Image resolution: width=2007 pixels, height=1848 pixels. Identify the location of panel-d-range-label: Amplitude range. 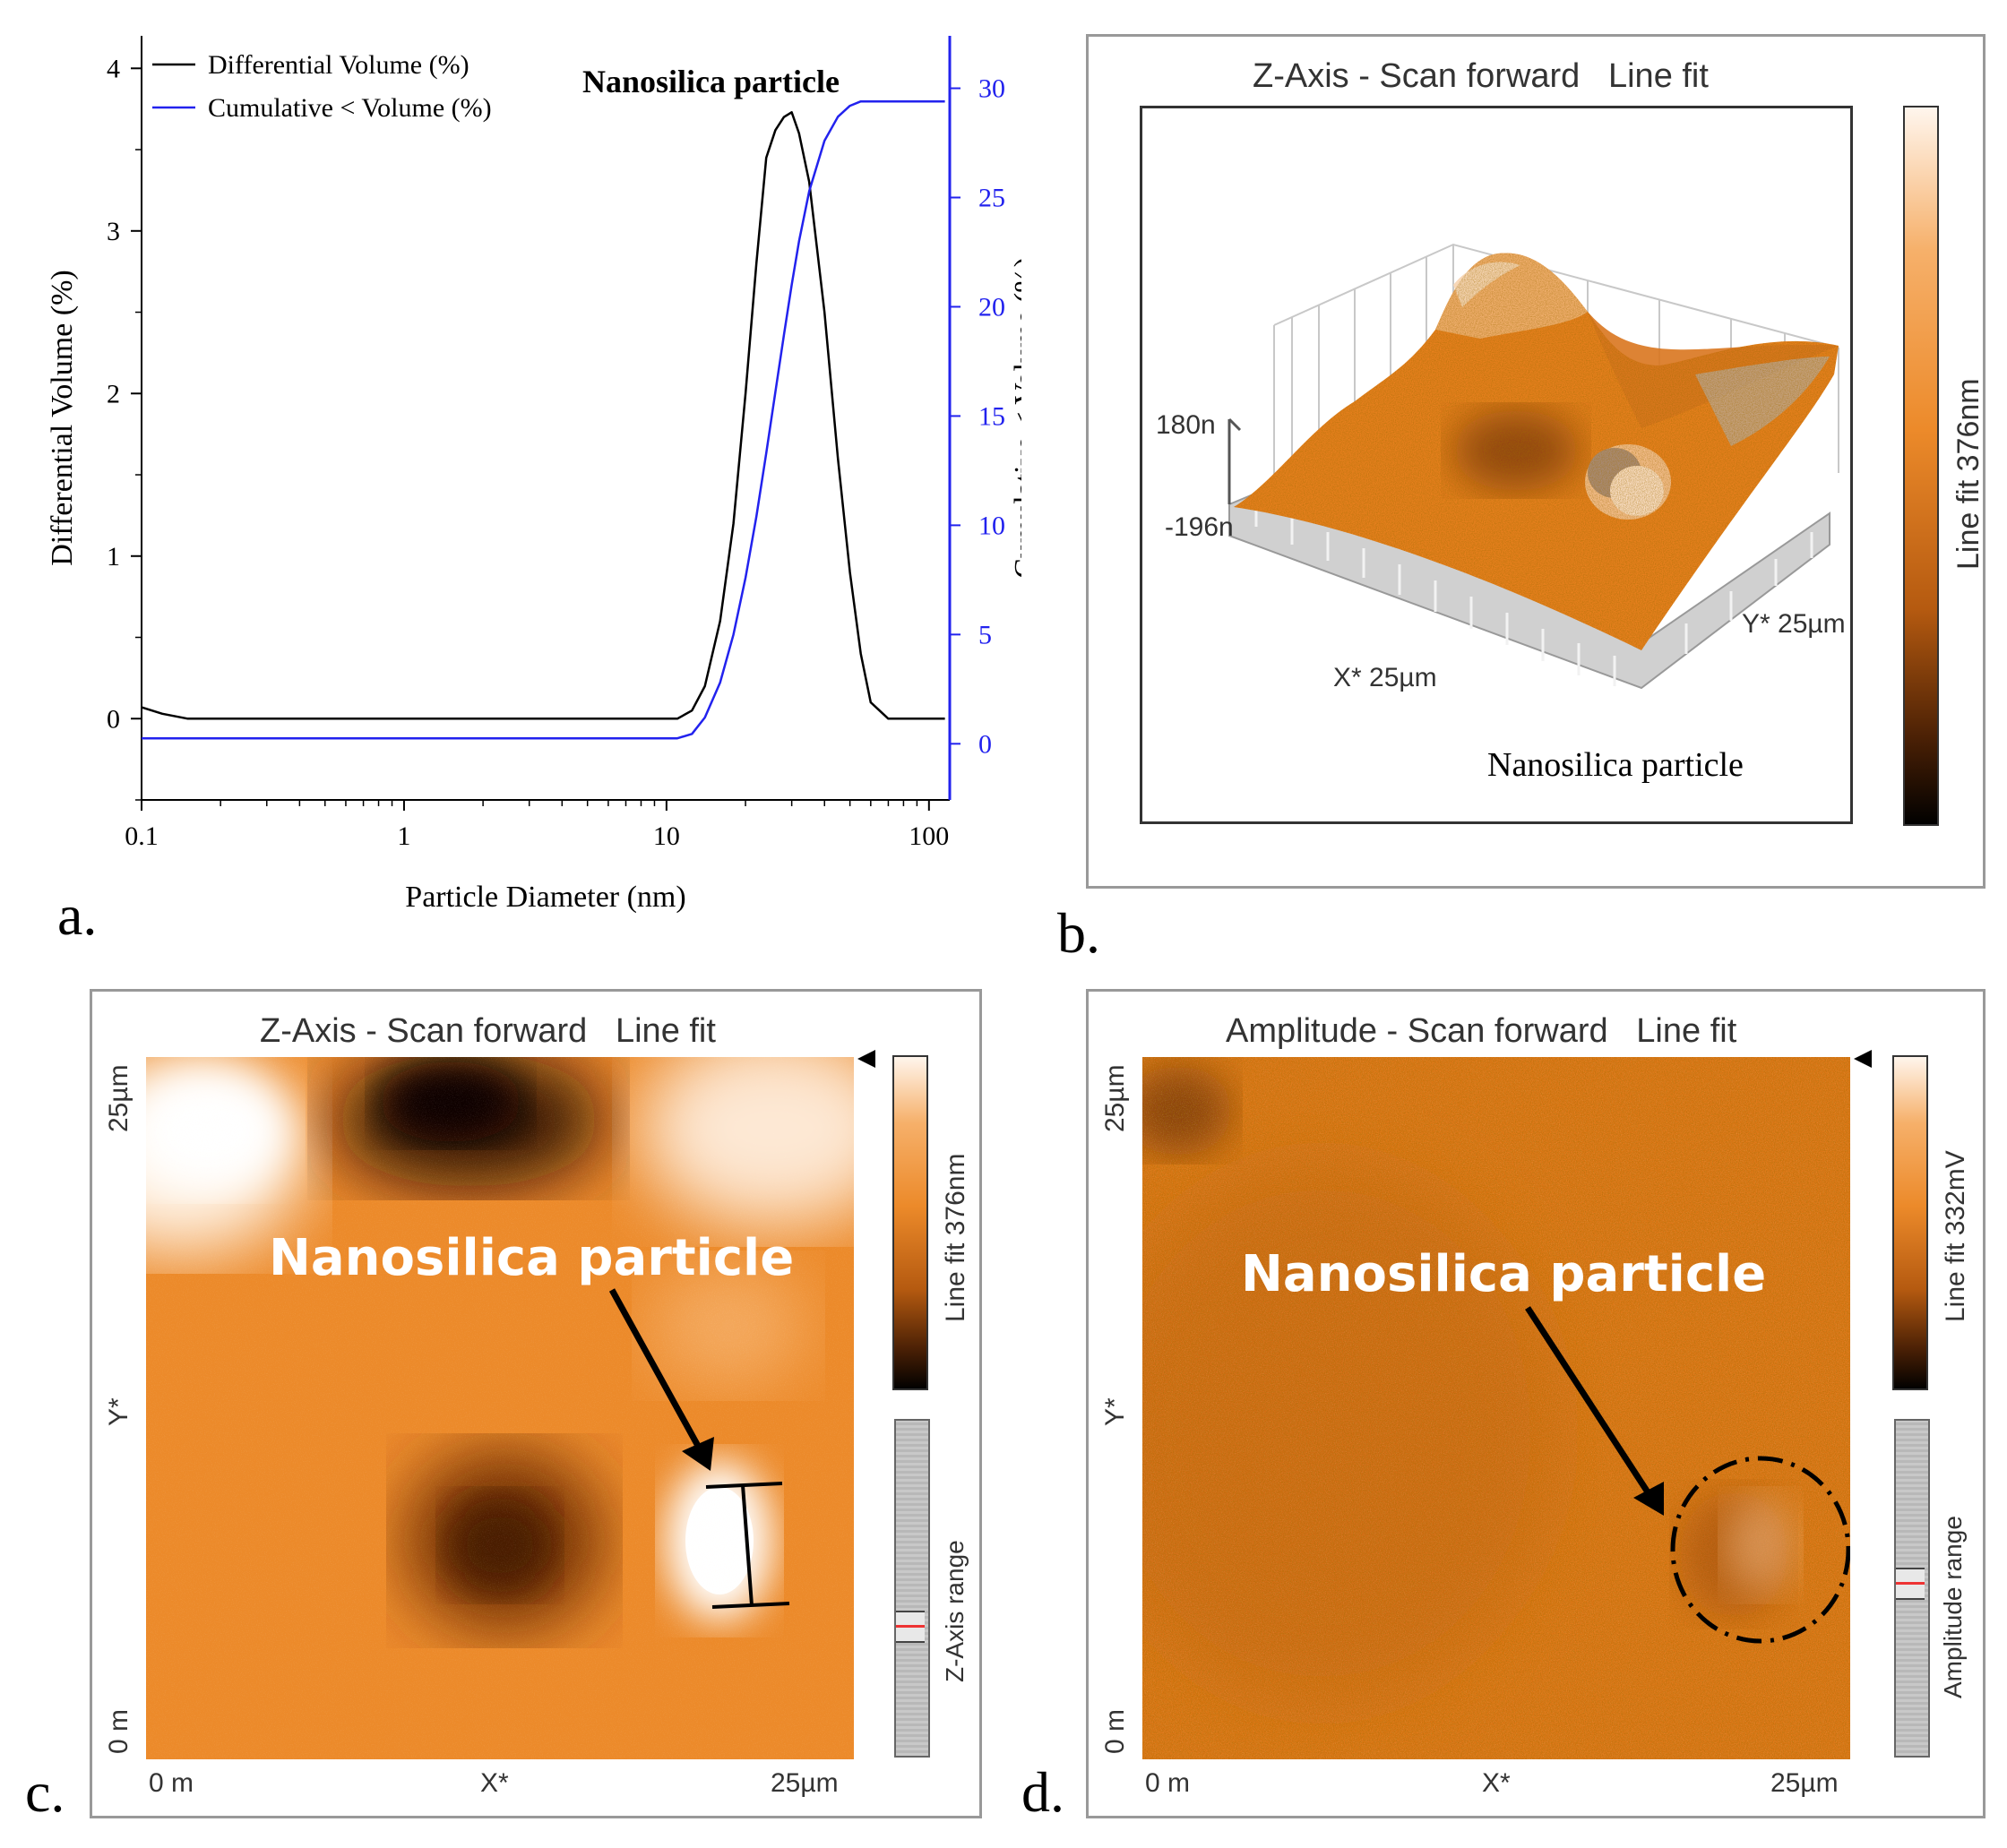
(1953, 1607).